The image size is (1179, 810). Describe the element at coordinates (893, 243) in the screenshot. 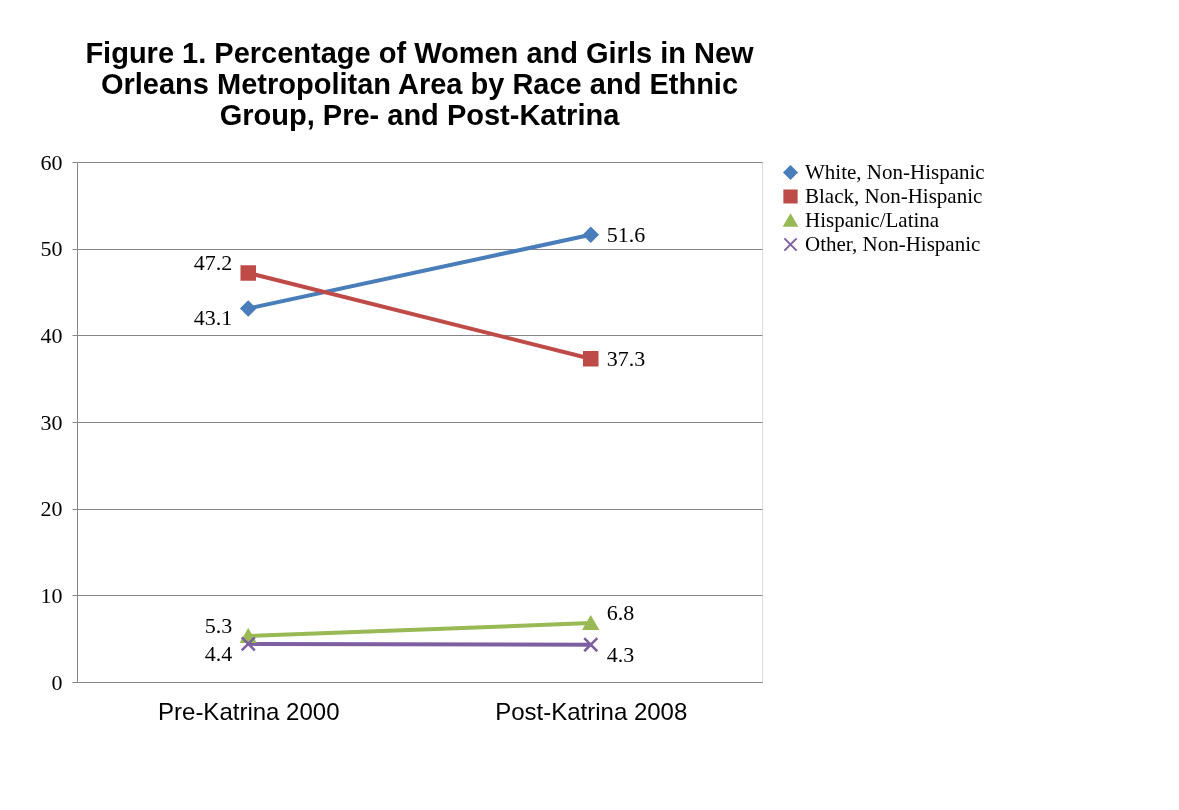

I see `legend-label: Other, Non-Hispanic` at that location.